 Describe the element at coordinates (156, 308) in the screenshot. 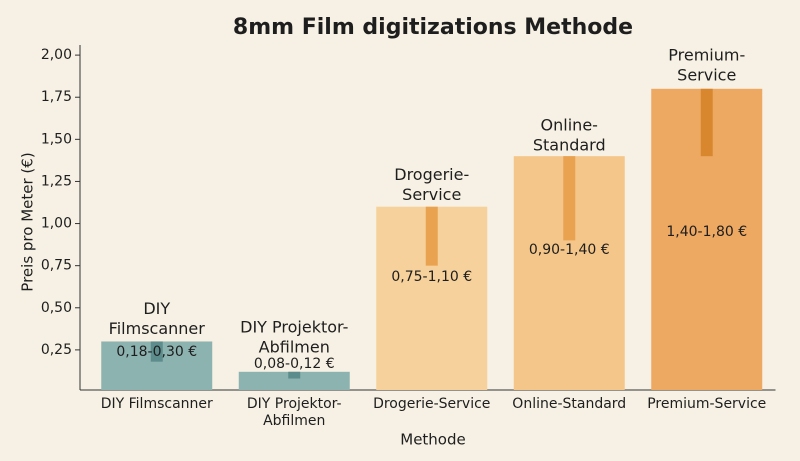

I see `bar-label: DIY` at that location.